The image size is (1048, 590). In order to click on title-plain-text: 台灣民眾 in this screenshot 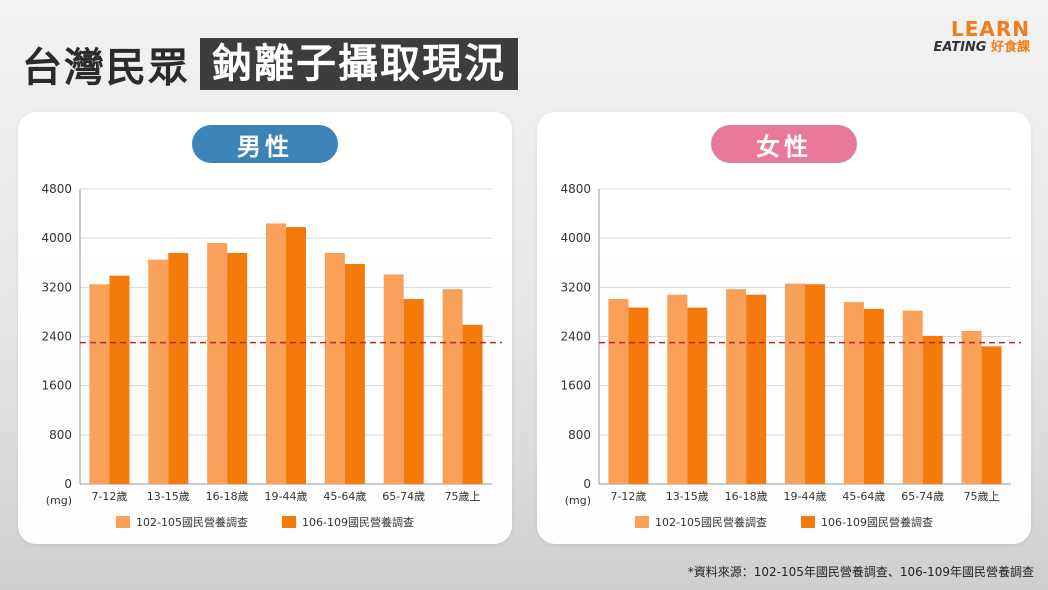, I will do `click(106, 68)`.